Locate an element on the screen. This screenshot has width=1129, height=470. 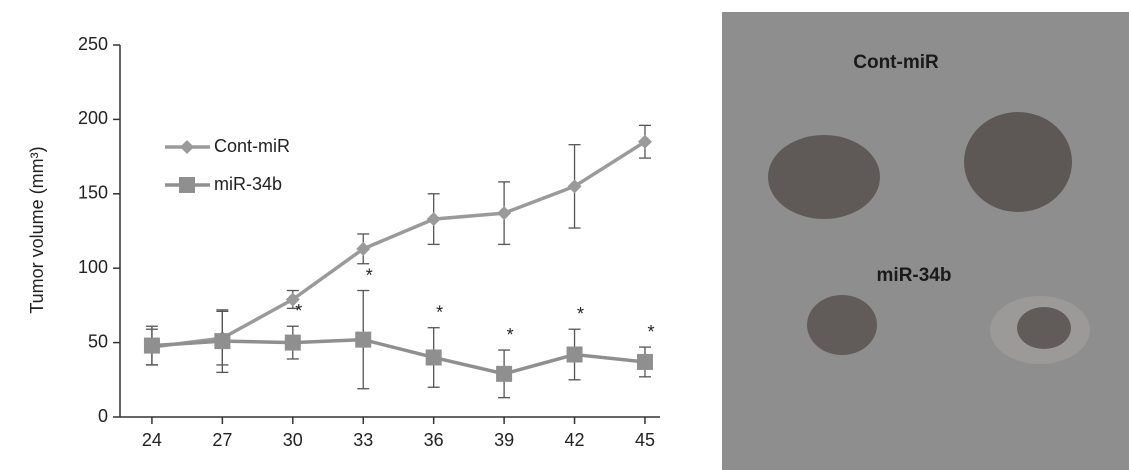
photo-label: miR-34b is located at coordinates (914, 275).